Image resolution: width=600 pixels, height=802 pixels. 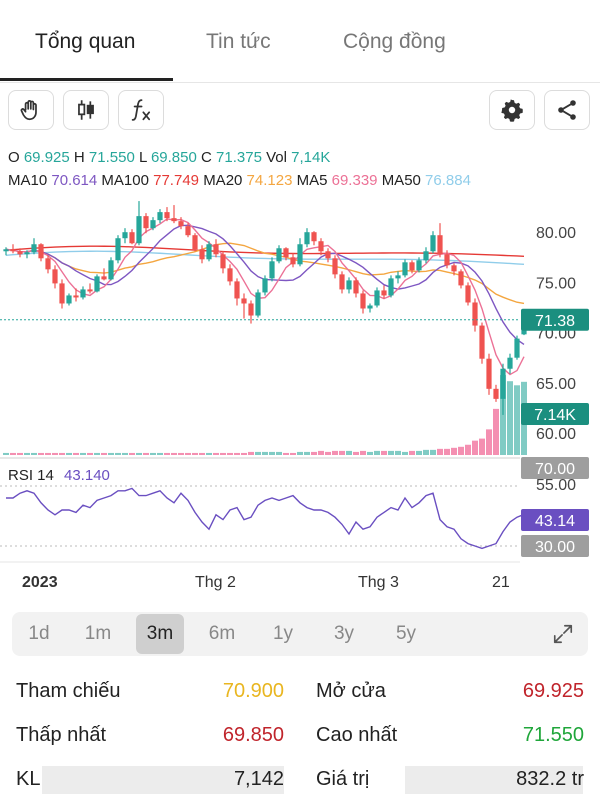 What do you see at coordinates (215, 582) in the screenshot?
I see `x-axis-label: Thg 2` at bounding box center [215, 582].